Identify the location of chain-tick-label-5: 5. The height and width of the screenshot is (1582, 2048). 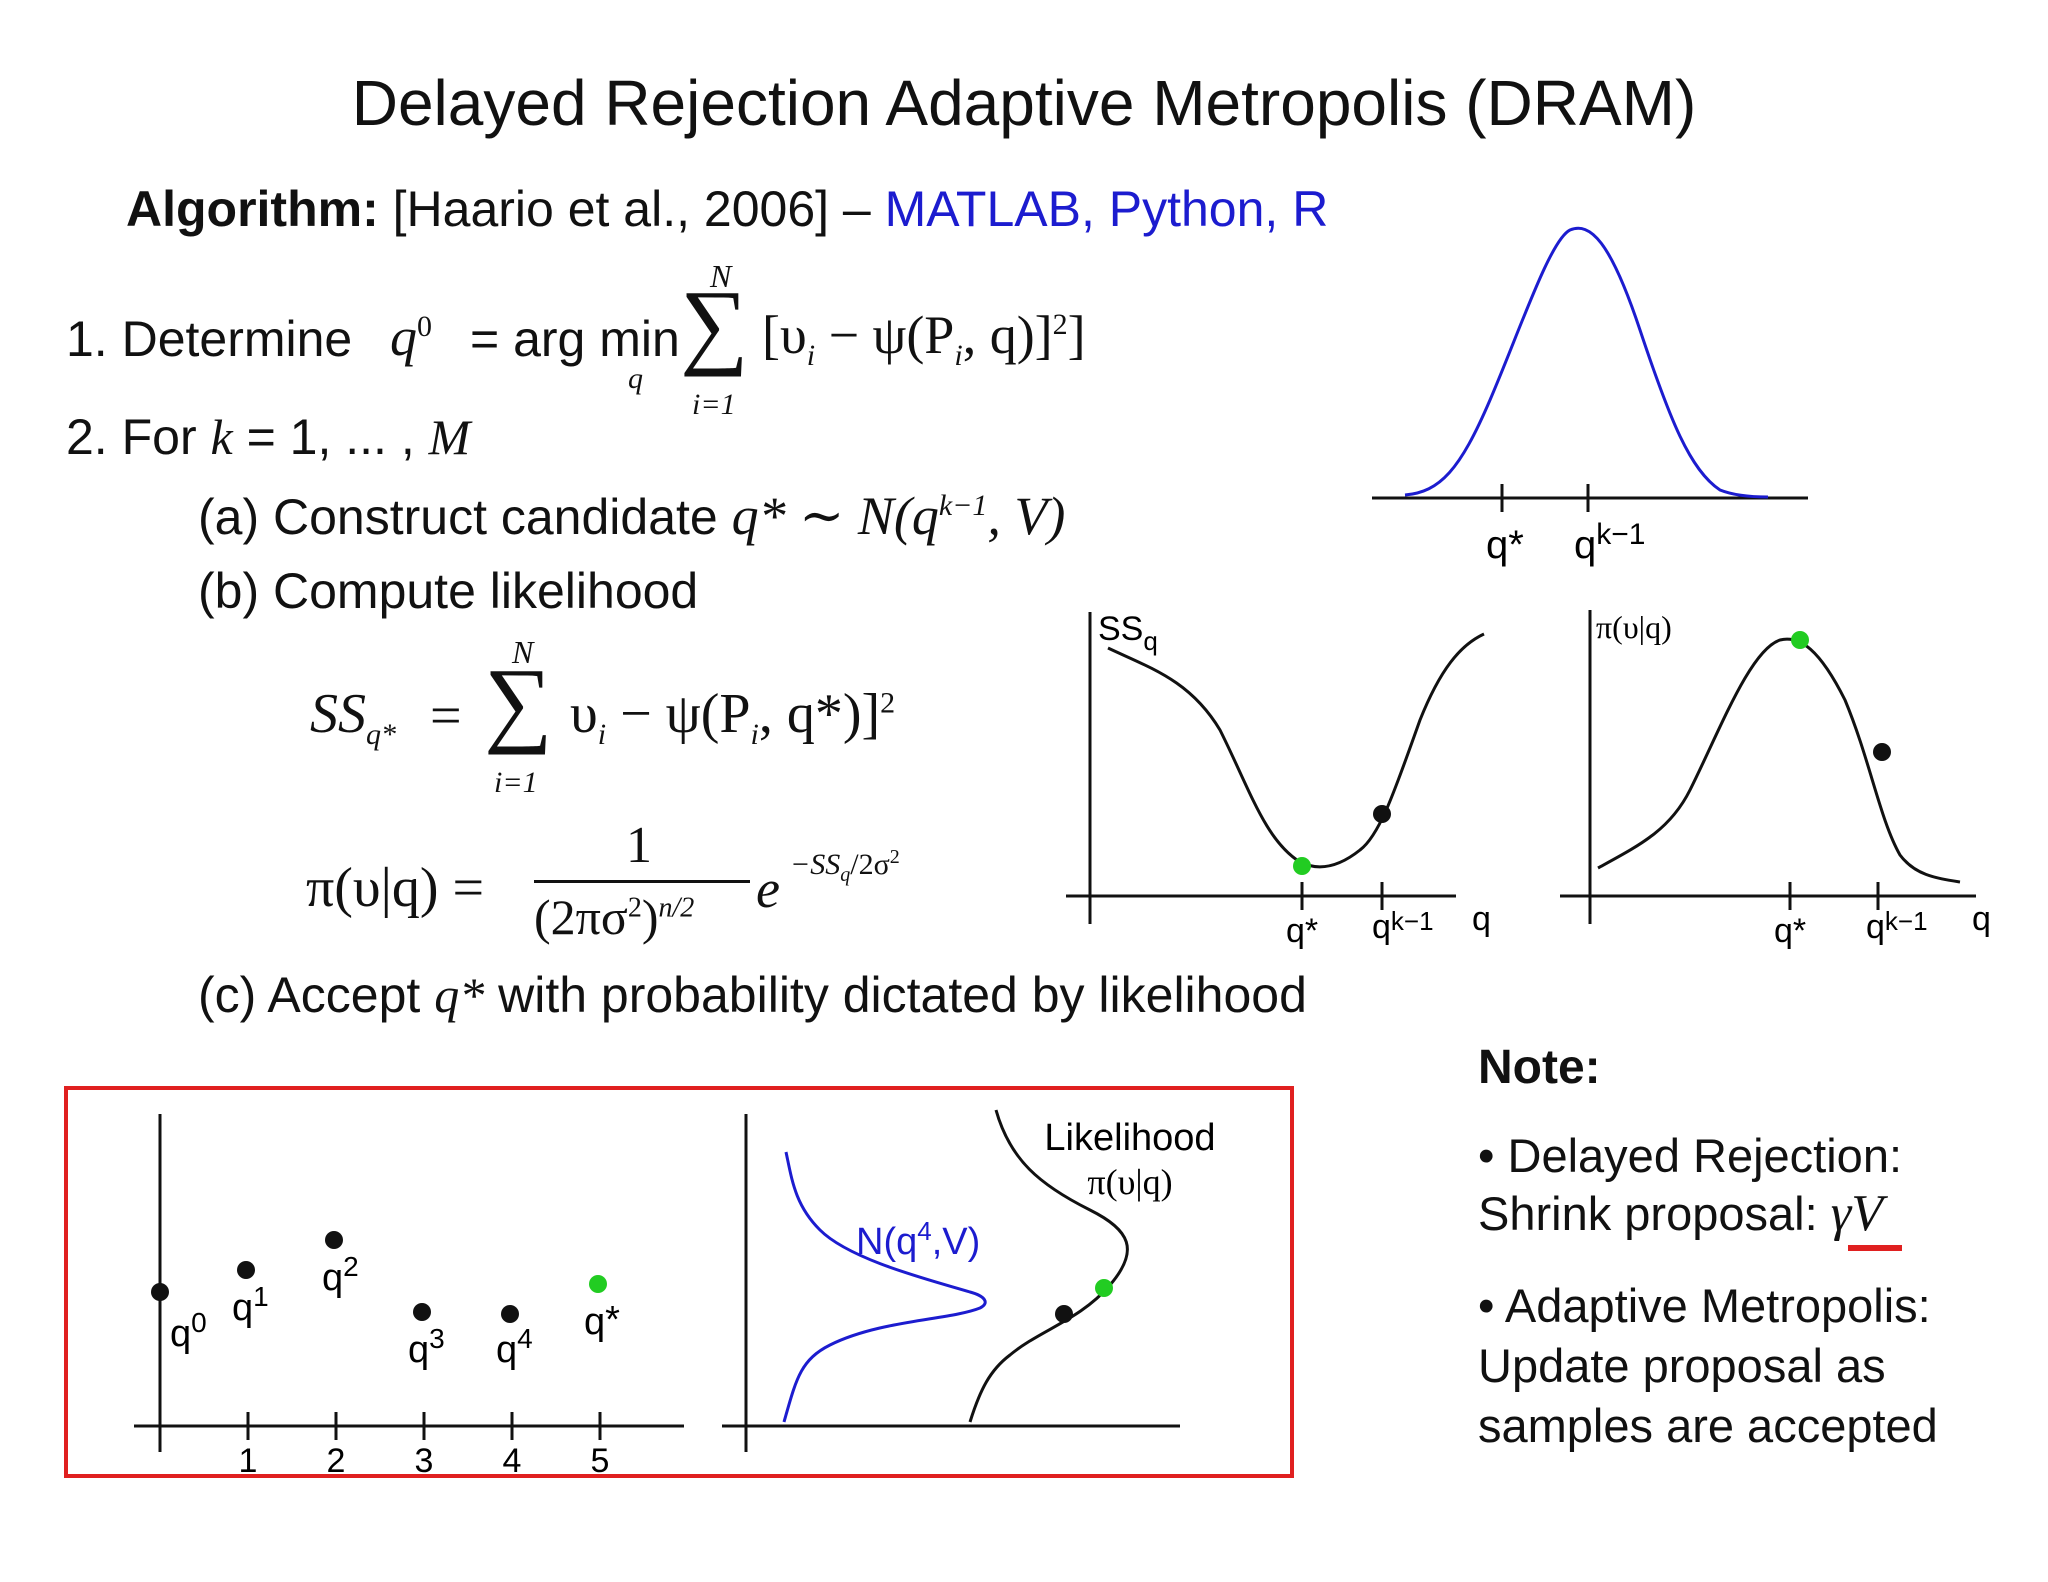
(600, 1461).